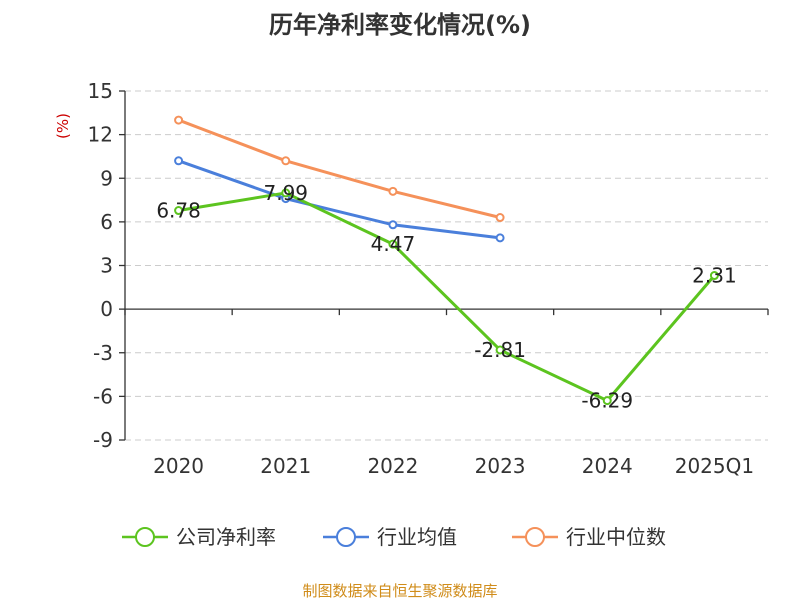  I want to click on data-label: 7.99, so click(285, 193).